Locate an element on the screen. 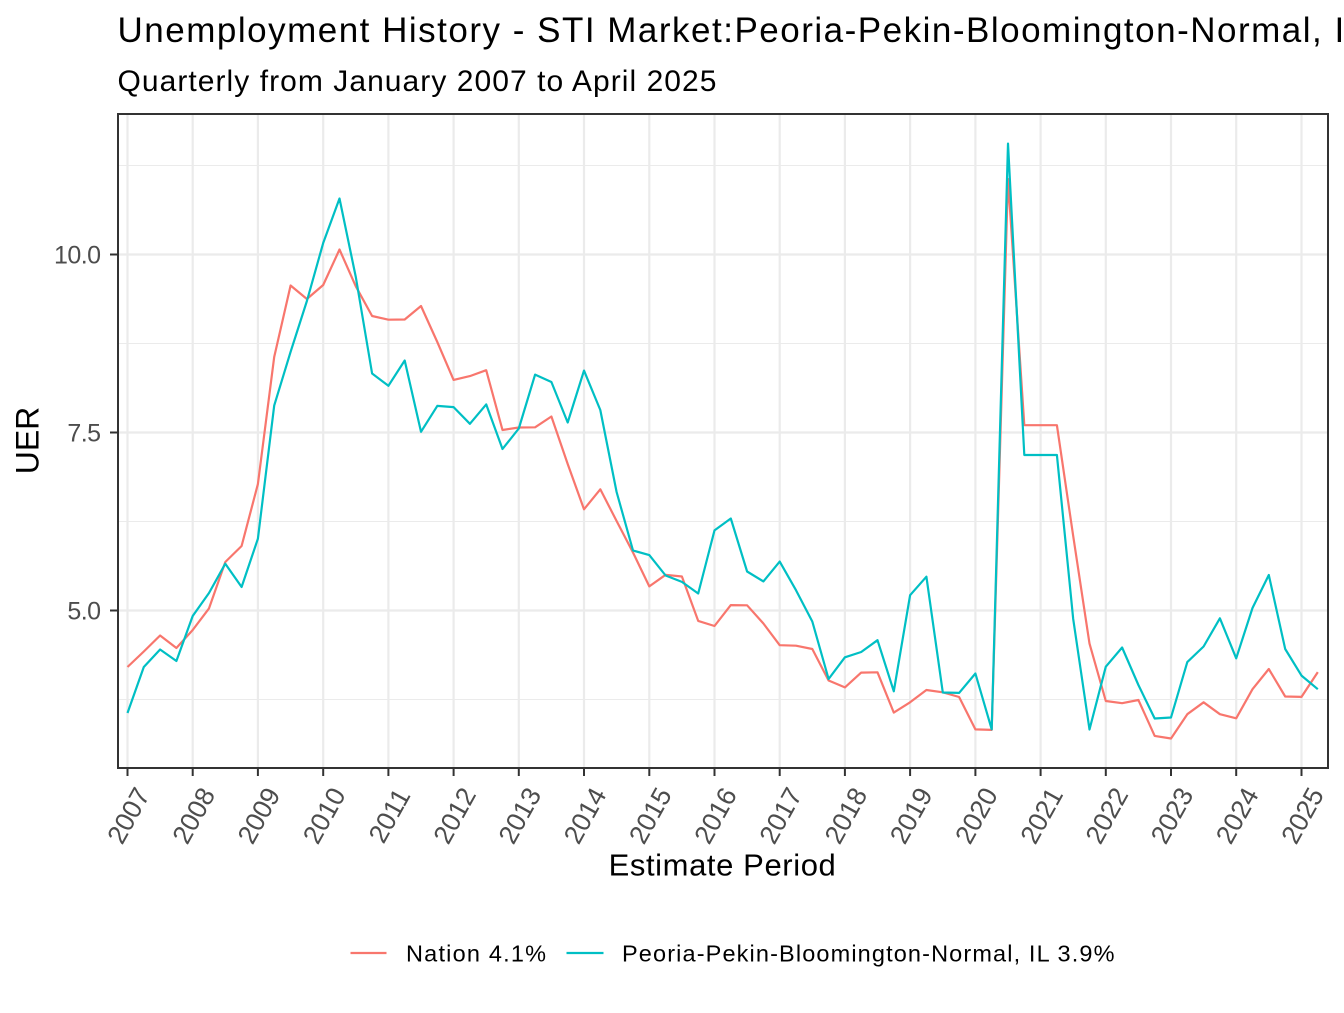  svg-text: 7.5 is located at coordinates (83, 434).